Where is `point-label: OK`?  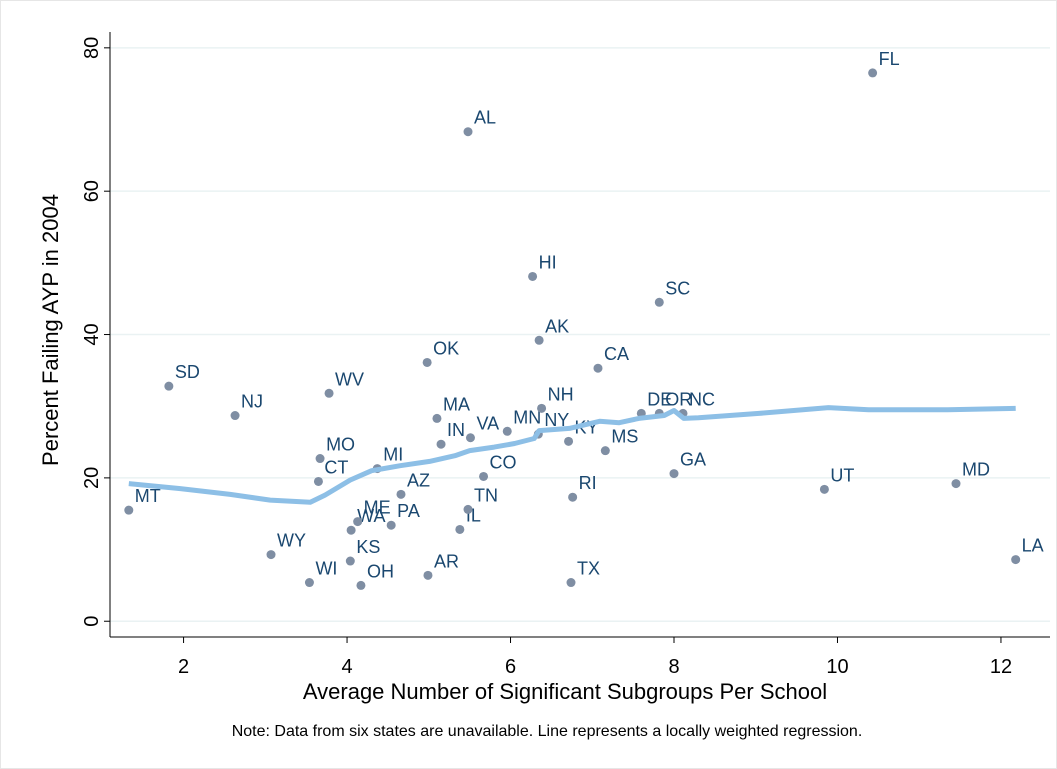
point-label: OK is located at coordinates (446, 348).